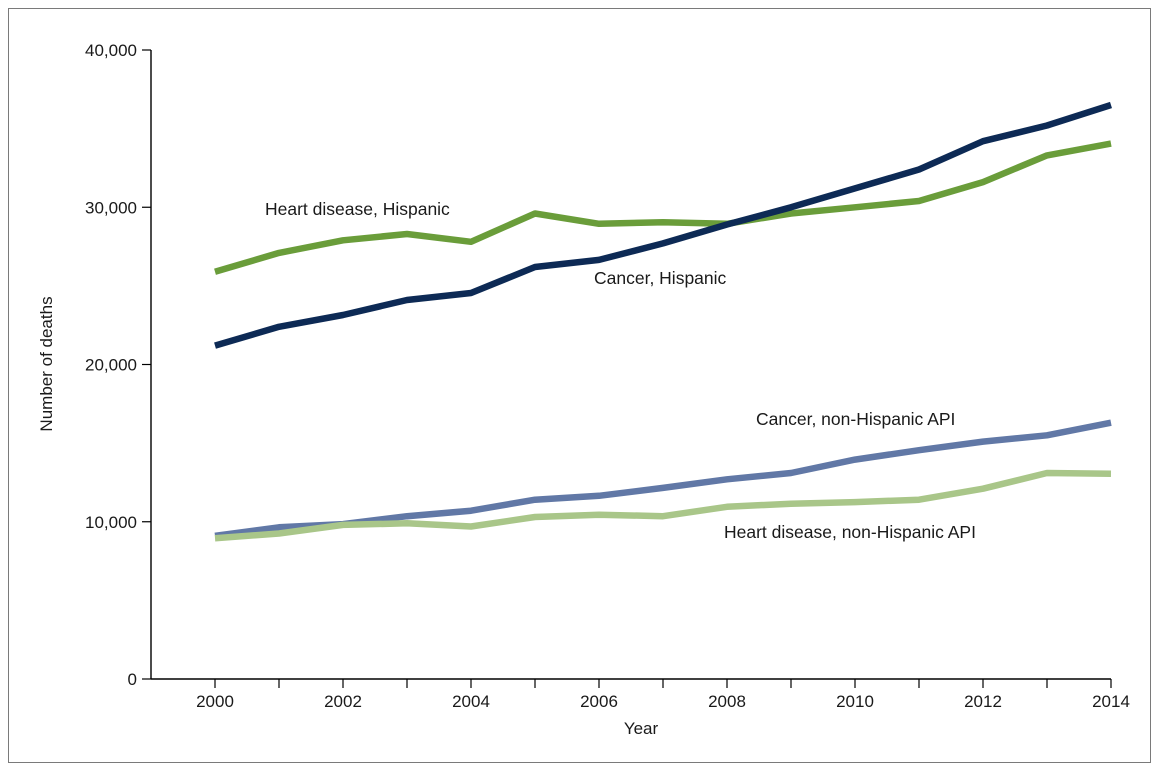  What do you see at coordinates (132, 679) in the screenshot?
I see `y-tick-label: 0` at bounding box center [132, 679].